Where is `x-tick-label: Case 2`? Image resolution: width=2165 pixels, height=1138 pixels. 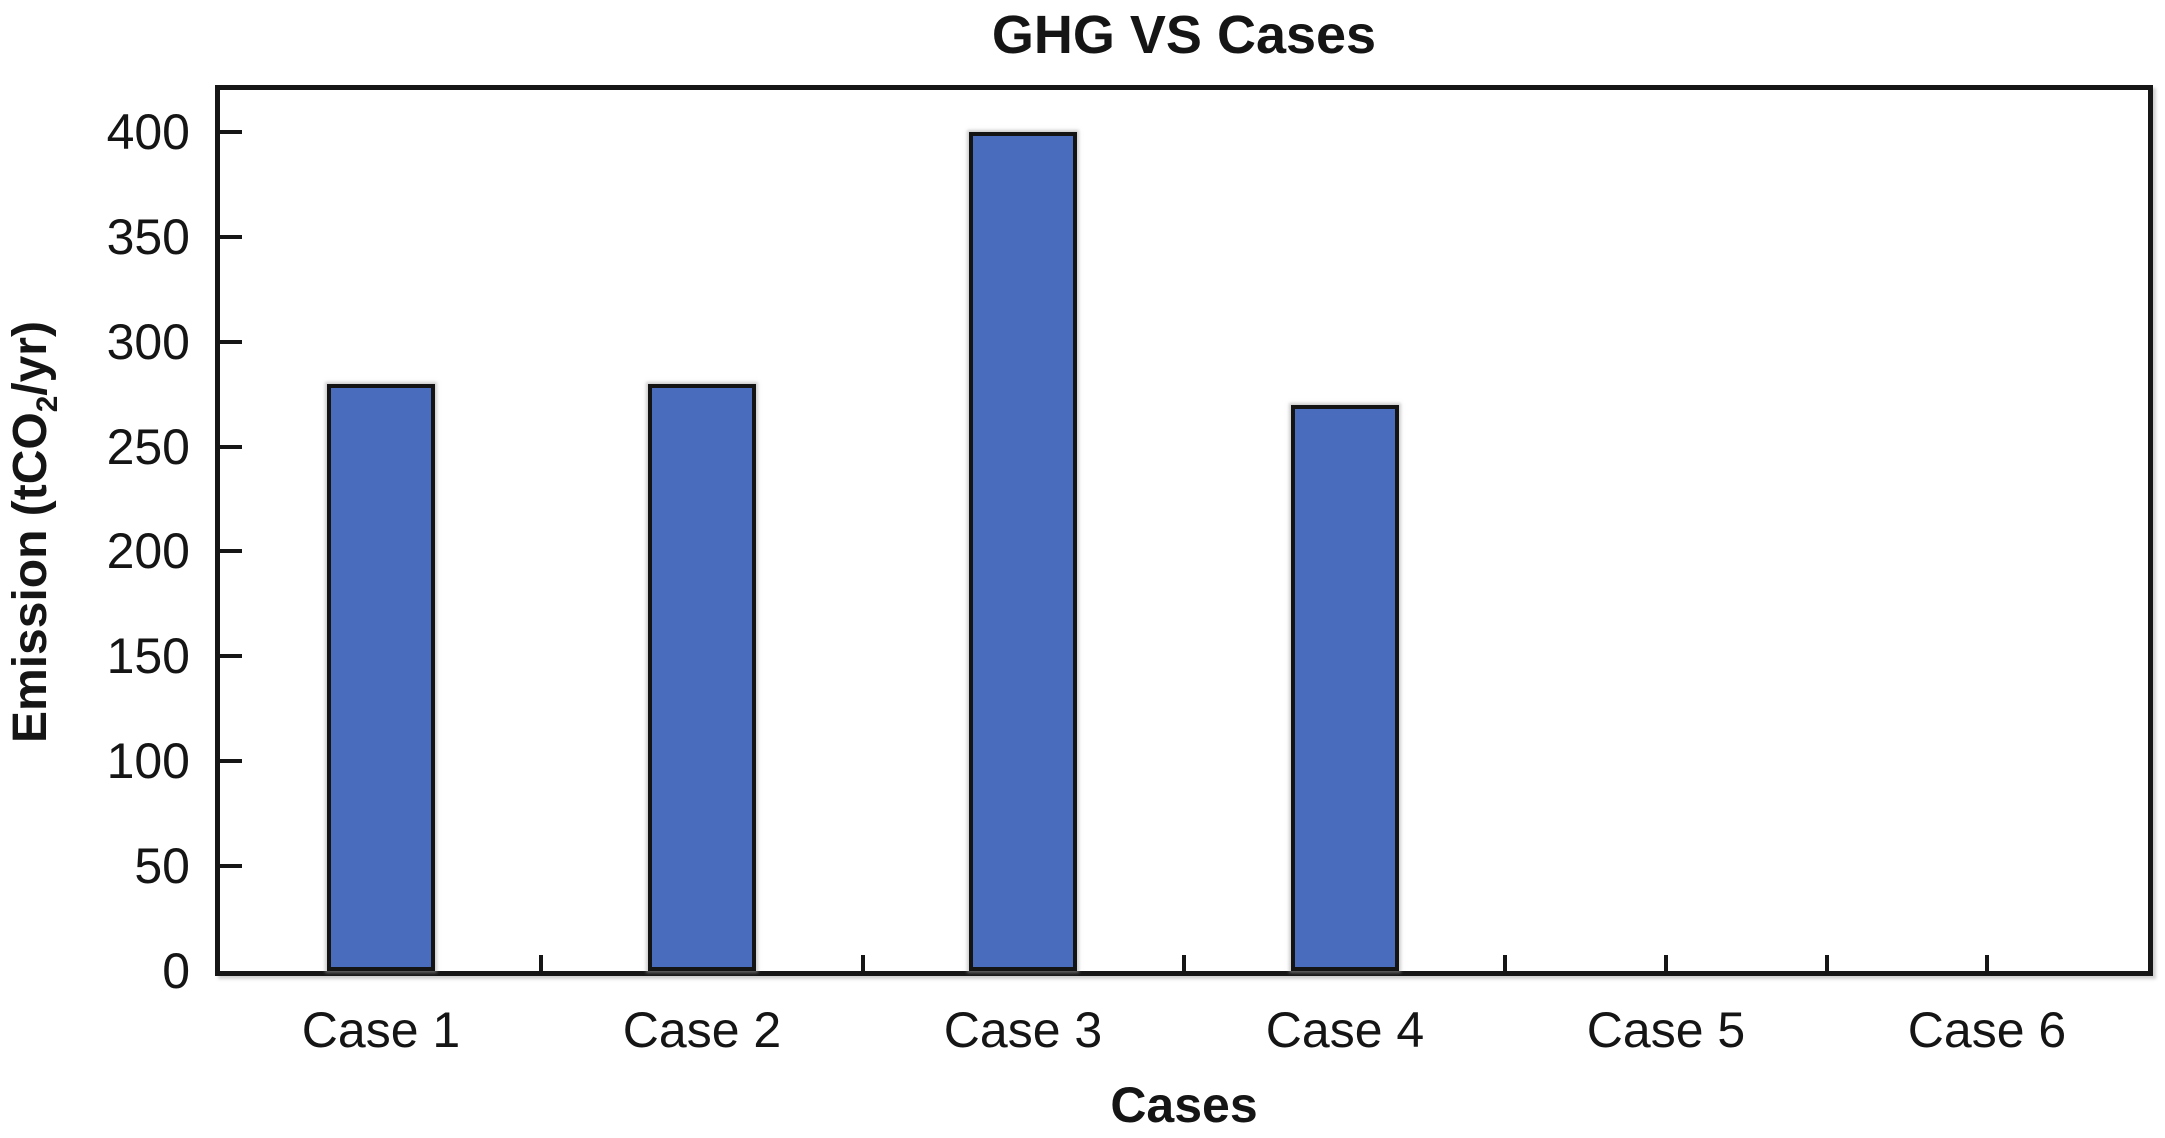
x-tick-label: Case 2 is located at coordinates (702, 1030).